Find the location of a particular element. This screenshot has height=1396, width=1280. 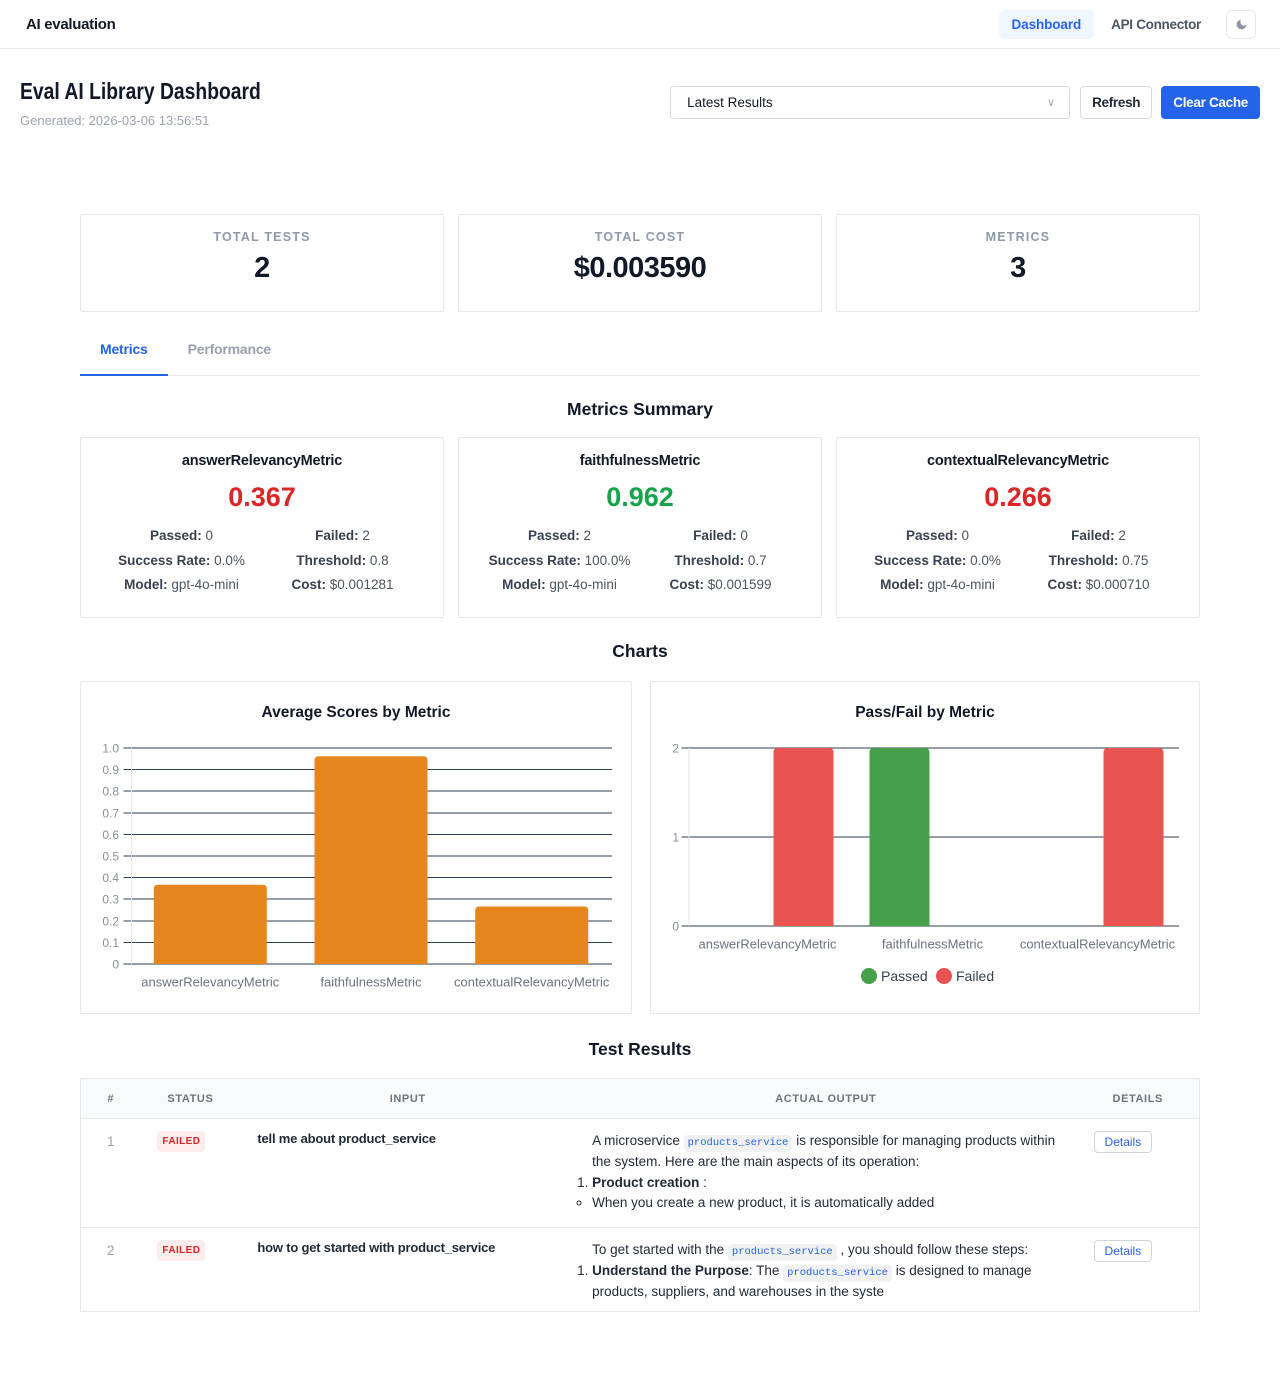

svg-text: Failed is located at coordinates (975, 976).